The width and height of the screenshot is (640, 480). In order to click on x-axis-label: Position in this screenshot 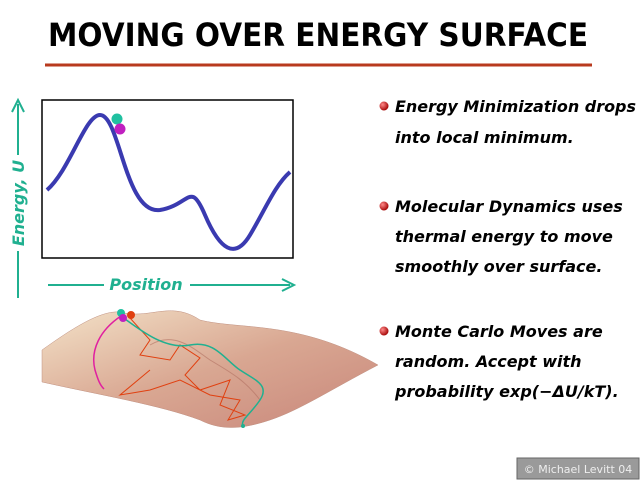, I will do `click(145, 284)`.